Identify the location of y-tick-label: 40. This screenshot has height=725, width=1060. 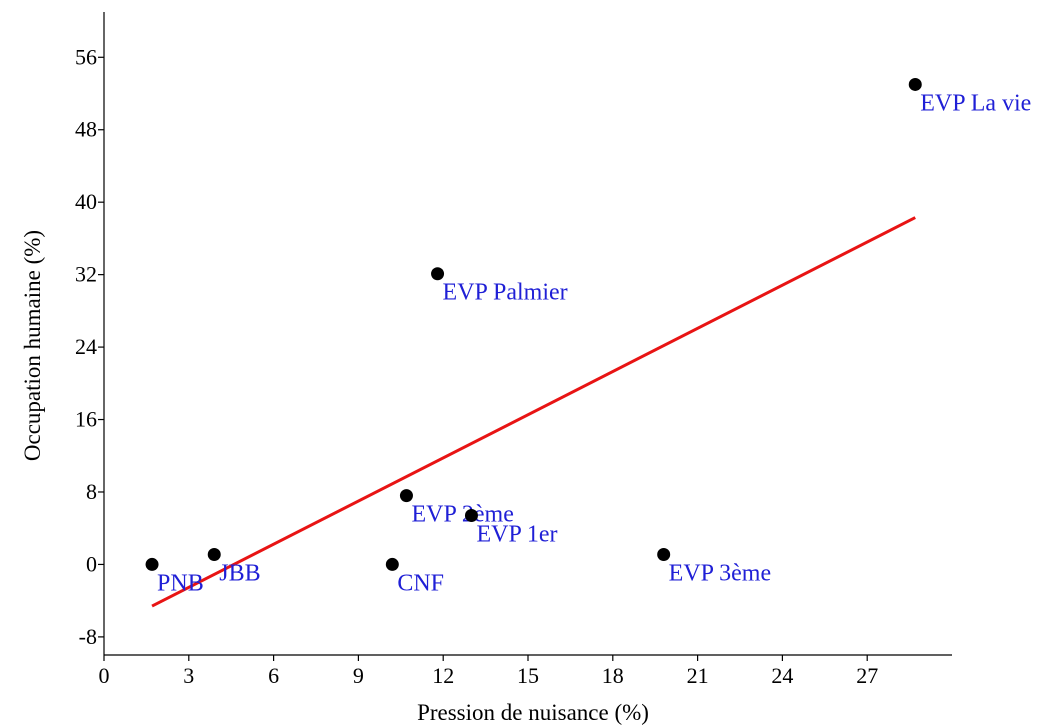
(86, 201).